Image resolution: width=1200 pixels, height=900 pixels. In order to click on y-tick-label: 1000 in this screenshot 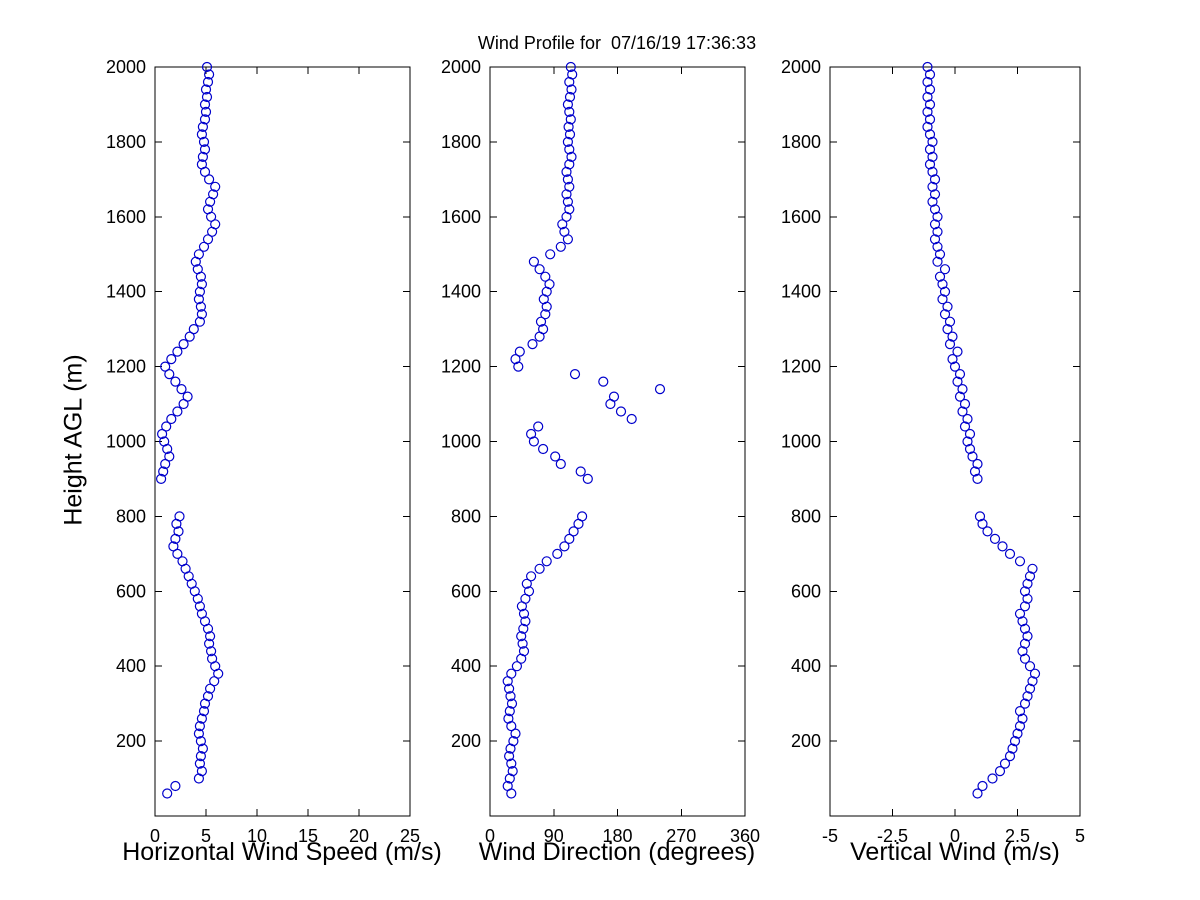, I will do `click(126, 442)`.